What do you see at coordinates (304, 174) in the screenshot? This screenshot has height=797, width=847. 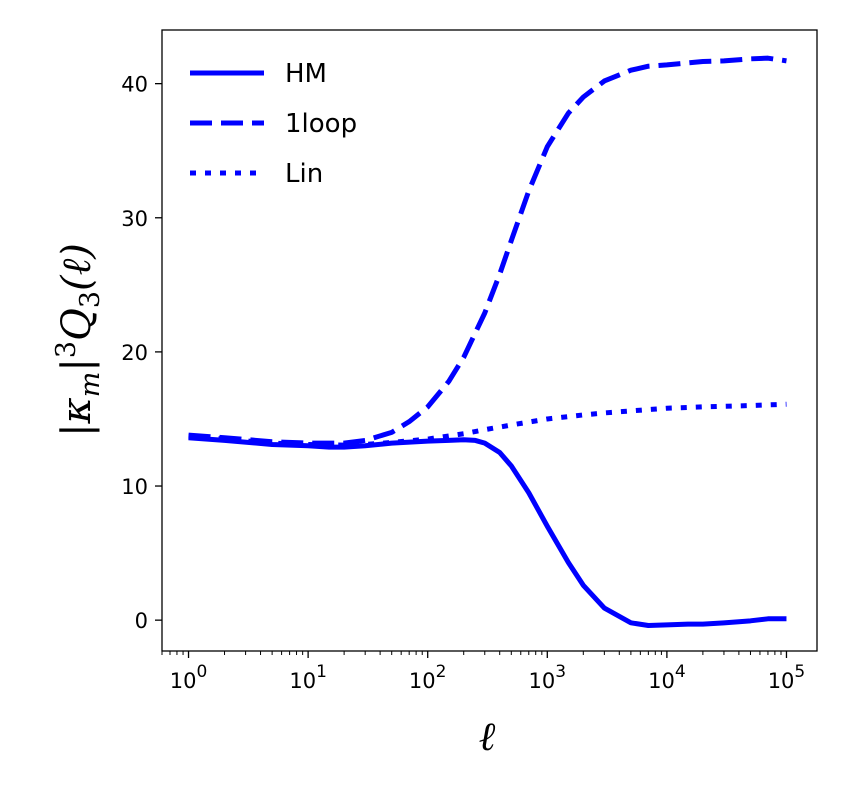 I see `legend-label-lin: Lin` at bounding box center [304, 174].